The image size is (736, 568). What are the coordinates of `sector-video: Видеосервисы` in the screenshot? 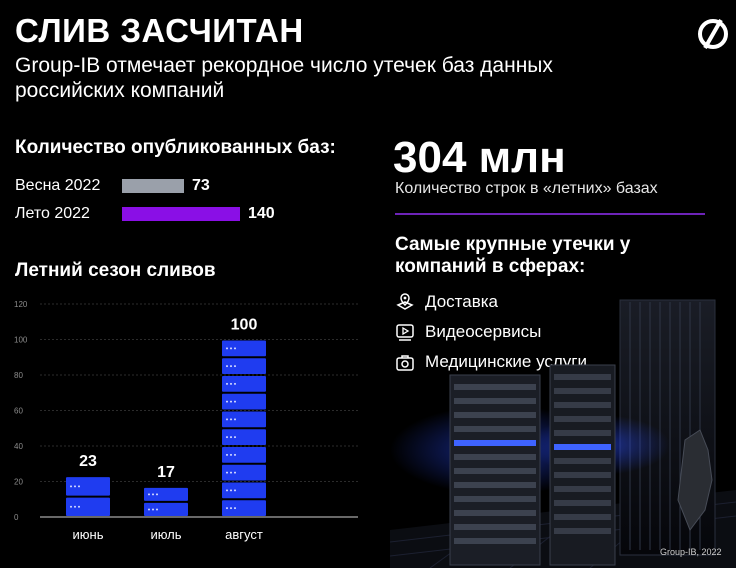 It's located at (468, 332).